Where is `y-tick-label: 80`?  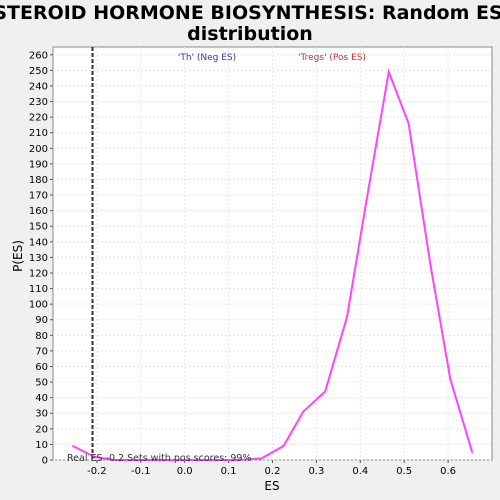 y-tick-label: 80 is located at coordinates (41, 336).